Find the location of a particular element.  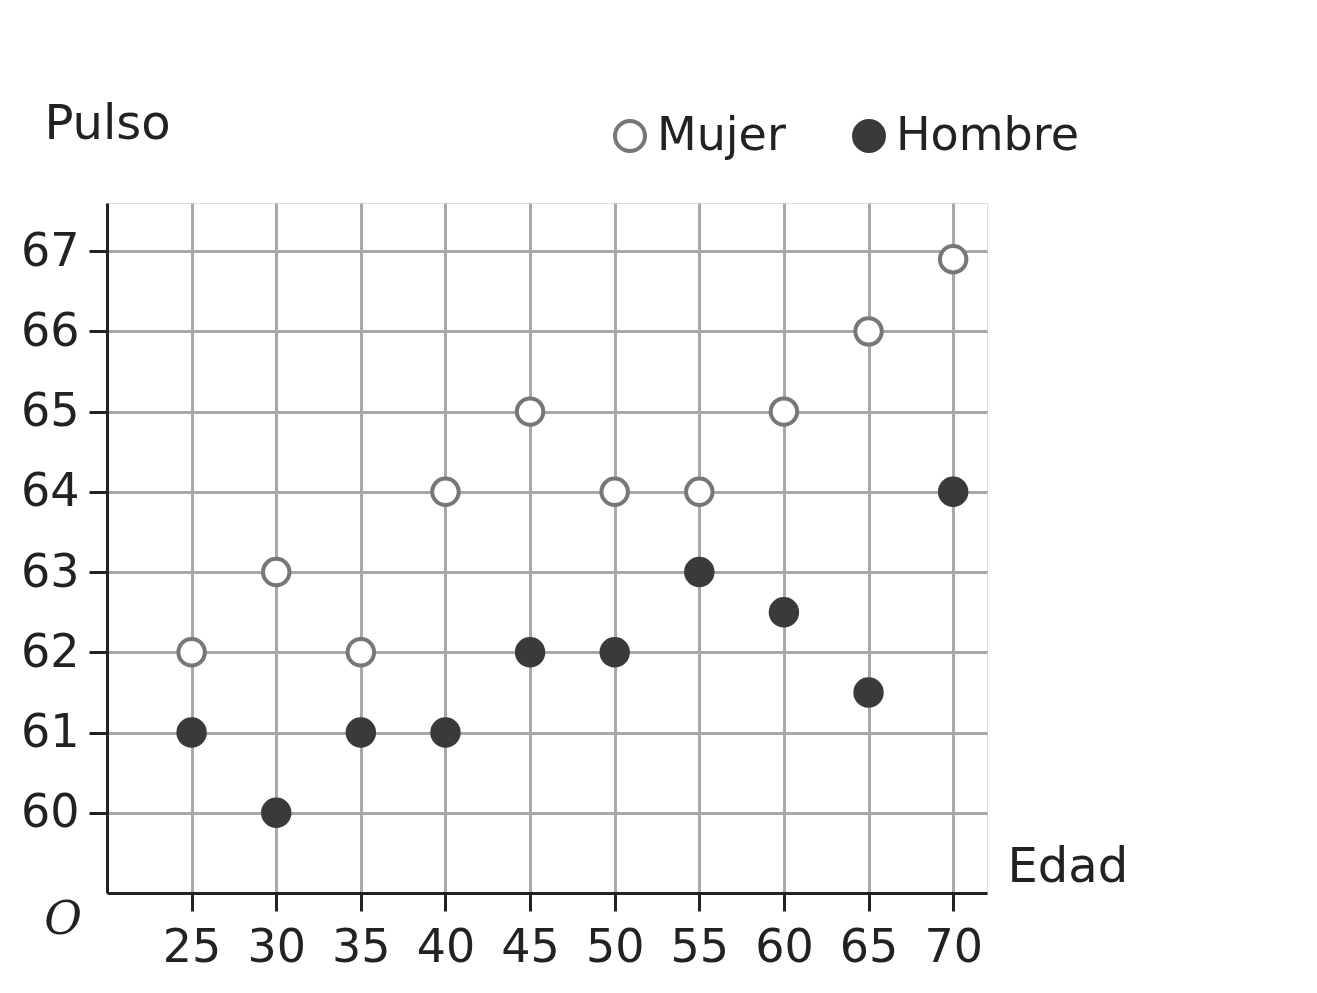

legend-label: Mujer is located at coordinates (721, 134).